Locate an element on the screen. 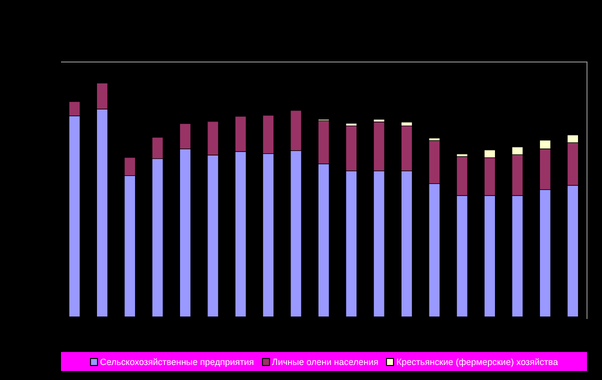 The width and height of the screenshot is (602, 380). legend-label: Сельскохозяйственные предприятия is located at coordinates (177, 361).